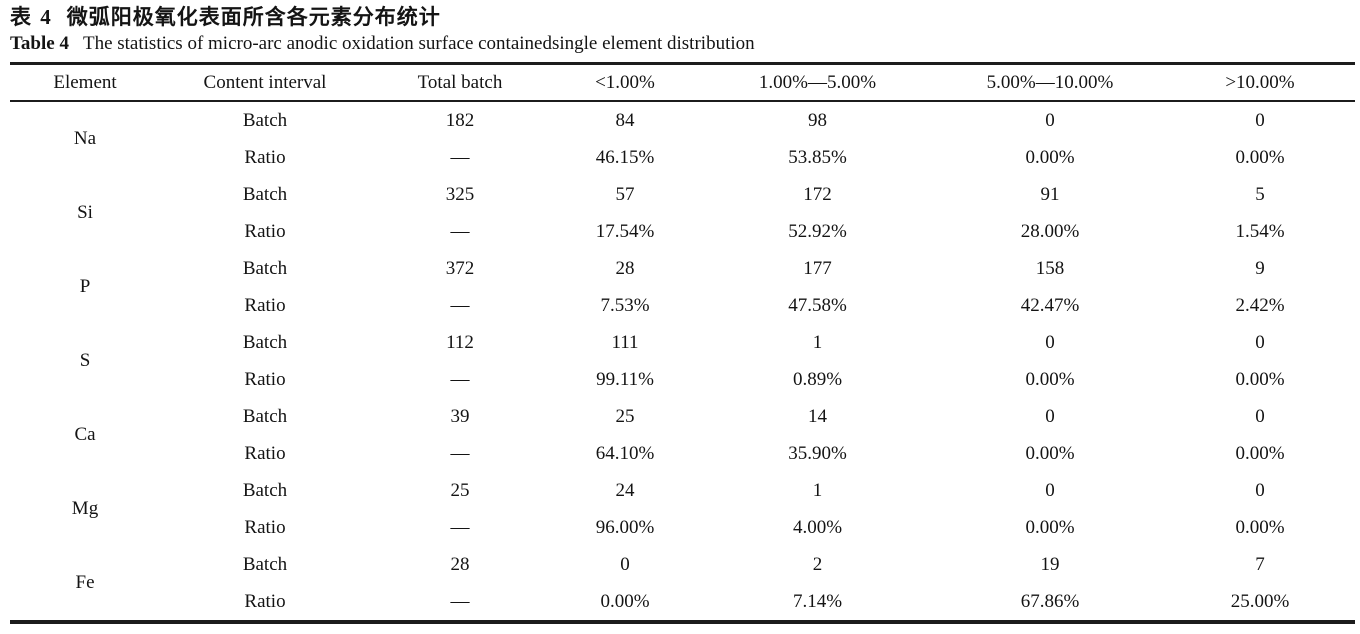 The width and height of the screenshot is (1360, 634). What do you see at coordinates (682, 602) in the screenshot?
I see `table-row-ratio: Ratio — 0.00% 7.14% 67.86% 25.00%` at bounding box center [682, 602].